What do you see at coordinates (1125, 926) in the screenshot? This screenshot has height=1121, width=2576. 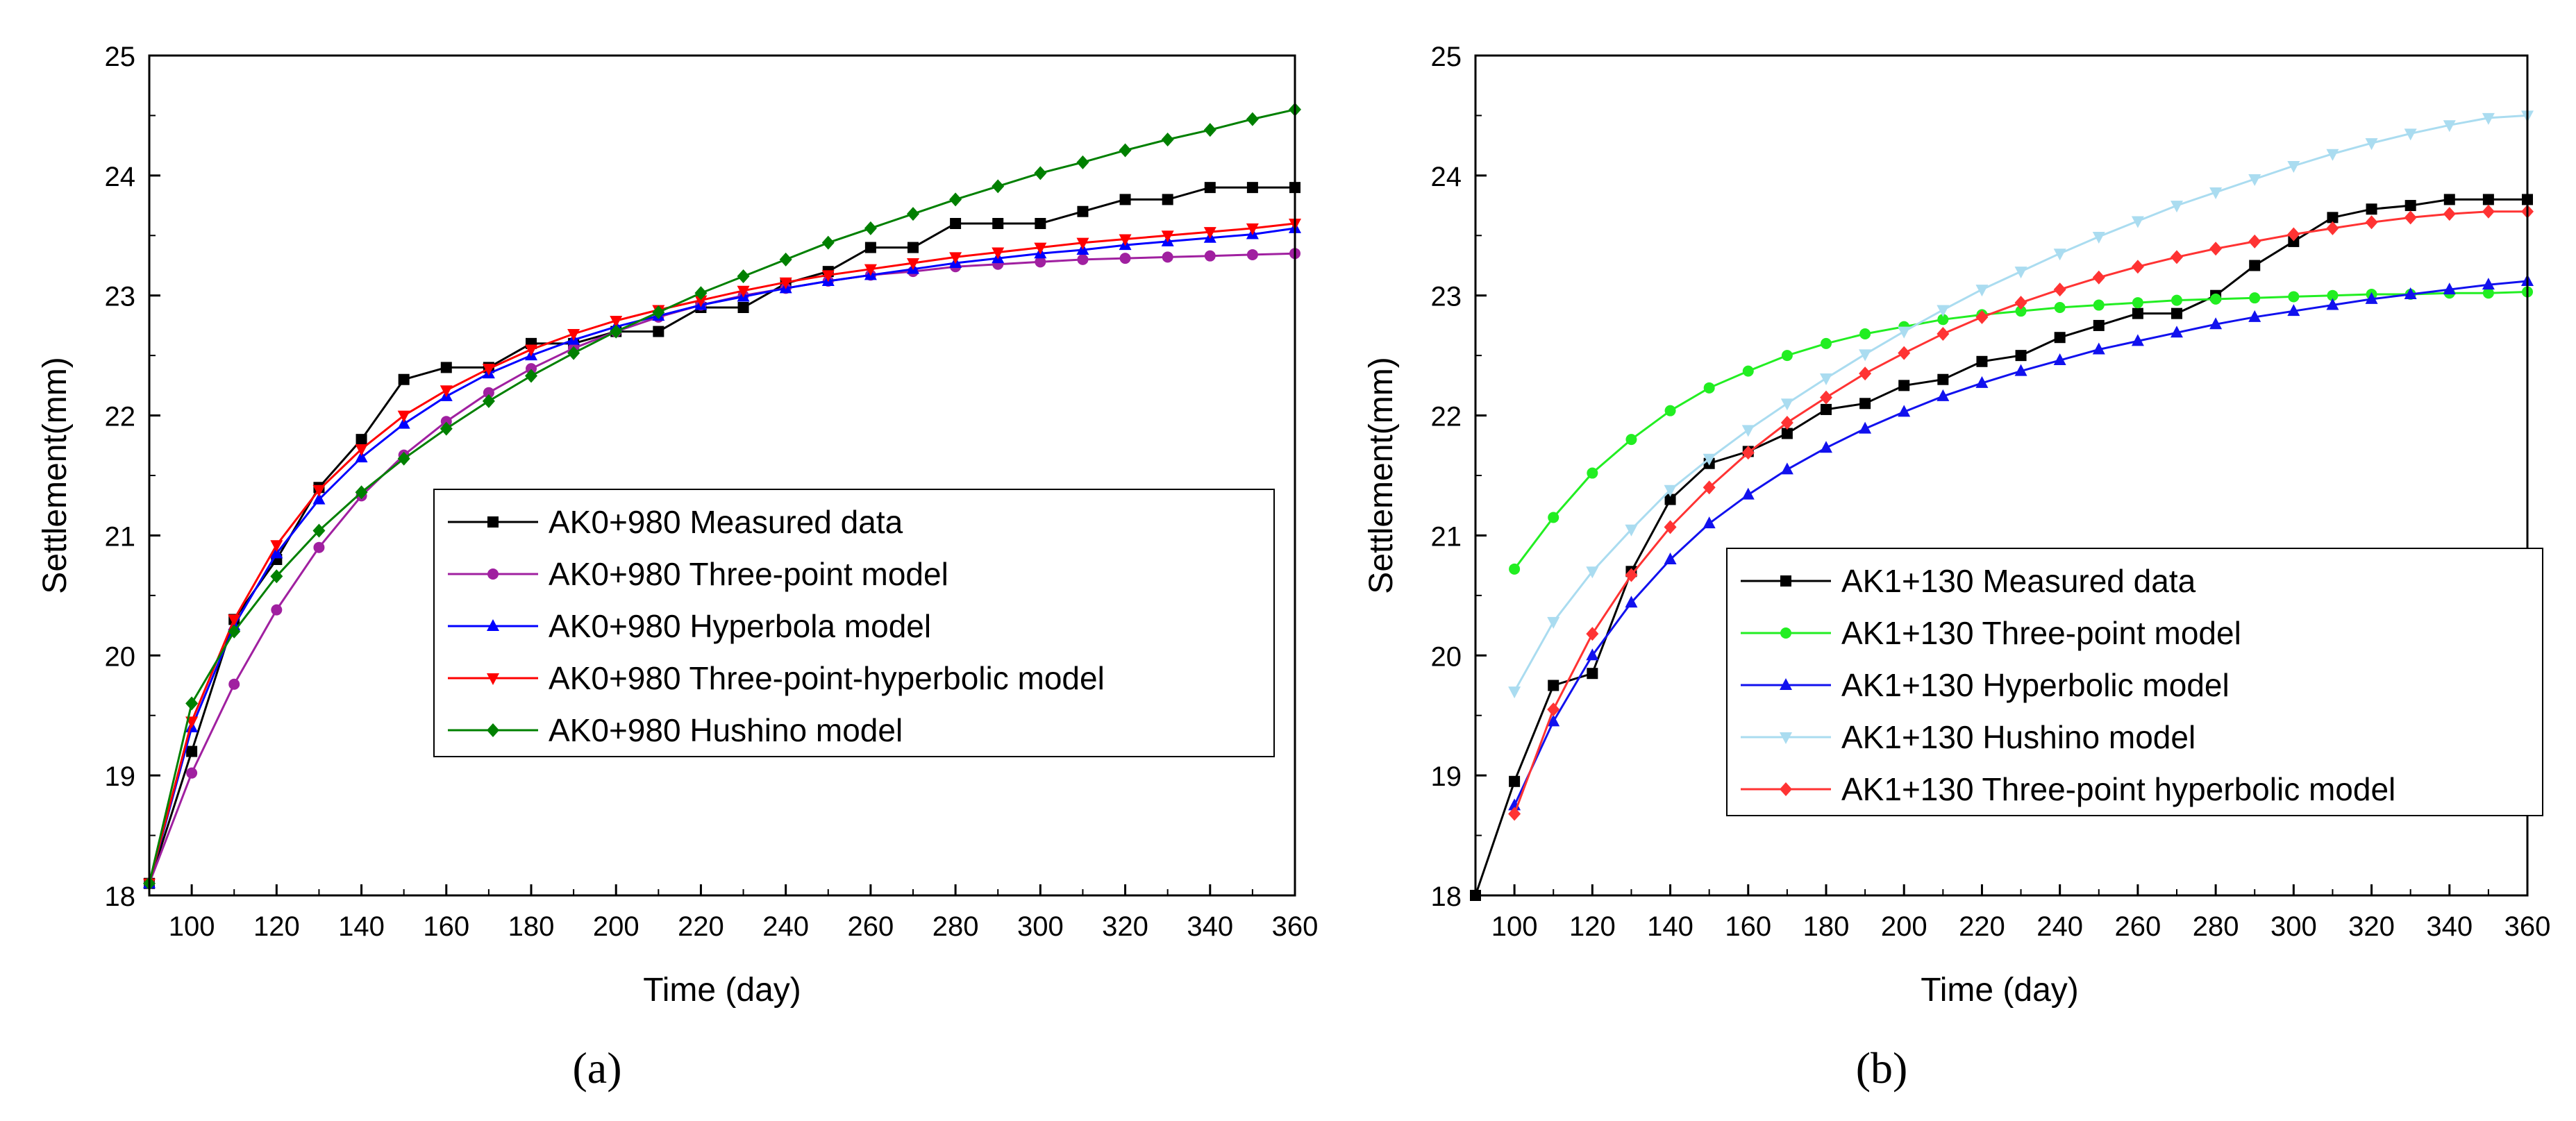 I see `x-tick-label: 320` at bounding box center [1125, 926].